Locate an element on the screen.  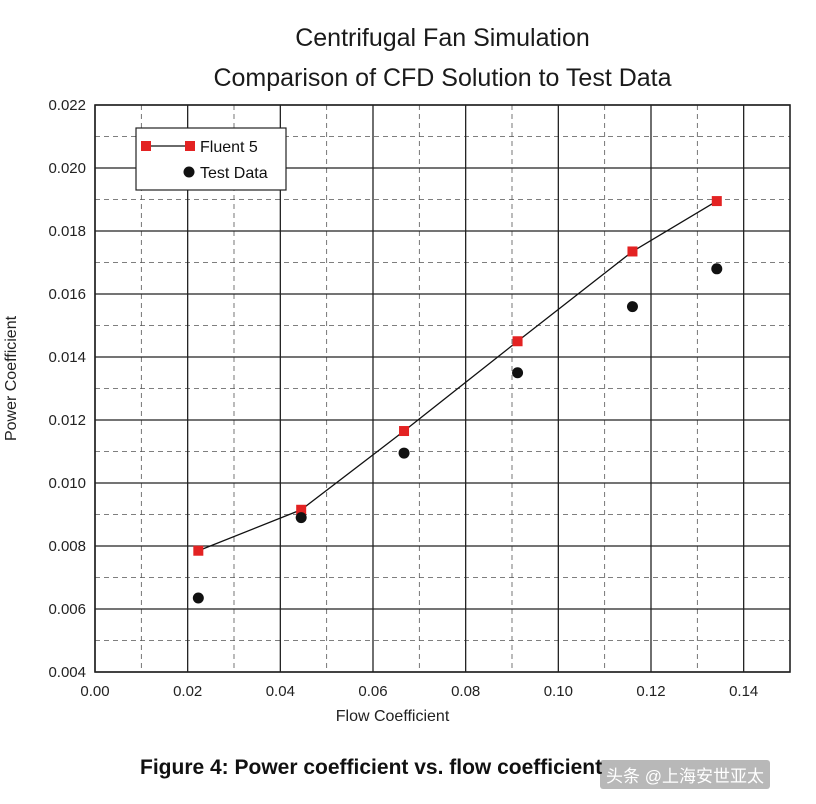
chart-title: Centrifugal Fan Simulation is located at coordinates (442, 38).